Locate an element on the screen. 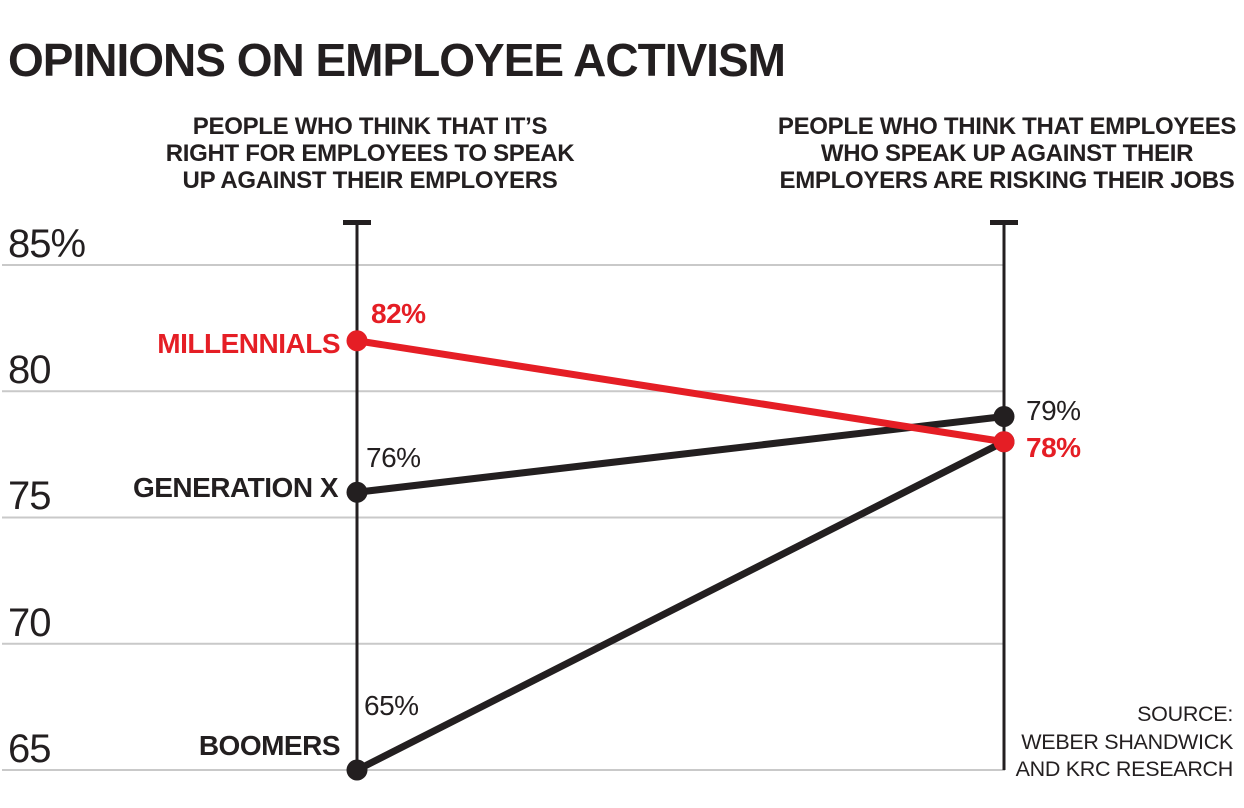 The height and width of the screenshot is (808, 1244). data-point-millennials-left is located at coordinates (357, 341).